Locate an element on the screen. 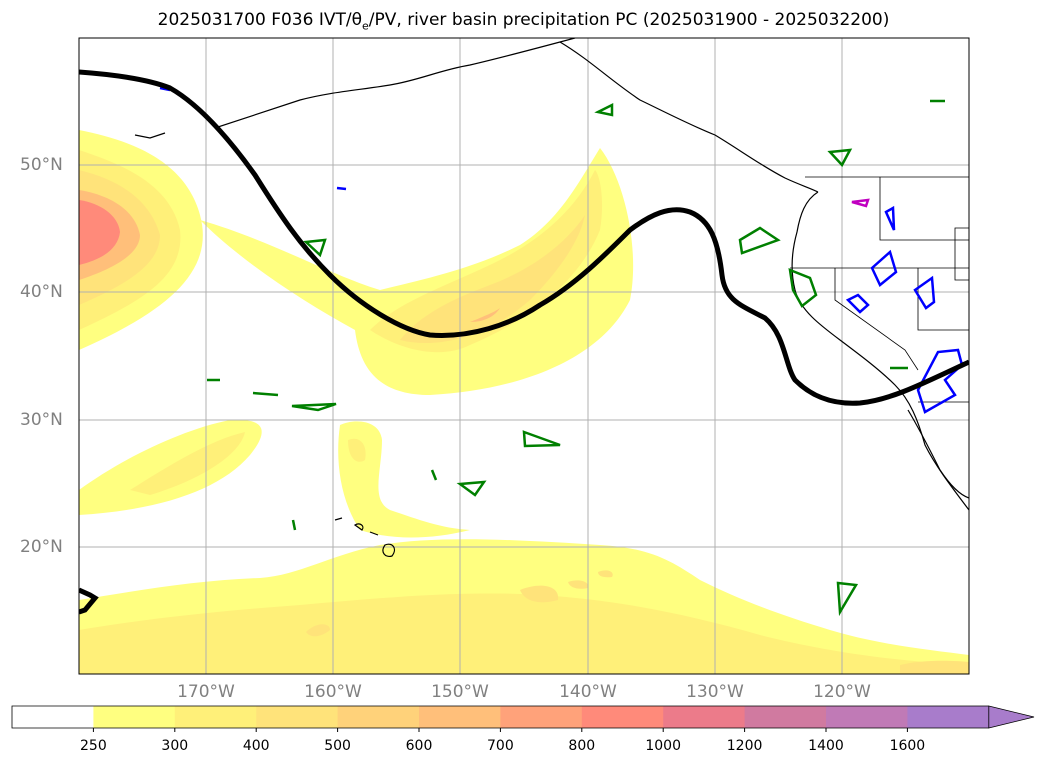 This screenshot has height=767, width=1047. colorbar-tick-label: 1400 is located at coordinates (826, 746).